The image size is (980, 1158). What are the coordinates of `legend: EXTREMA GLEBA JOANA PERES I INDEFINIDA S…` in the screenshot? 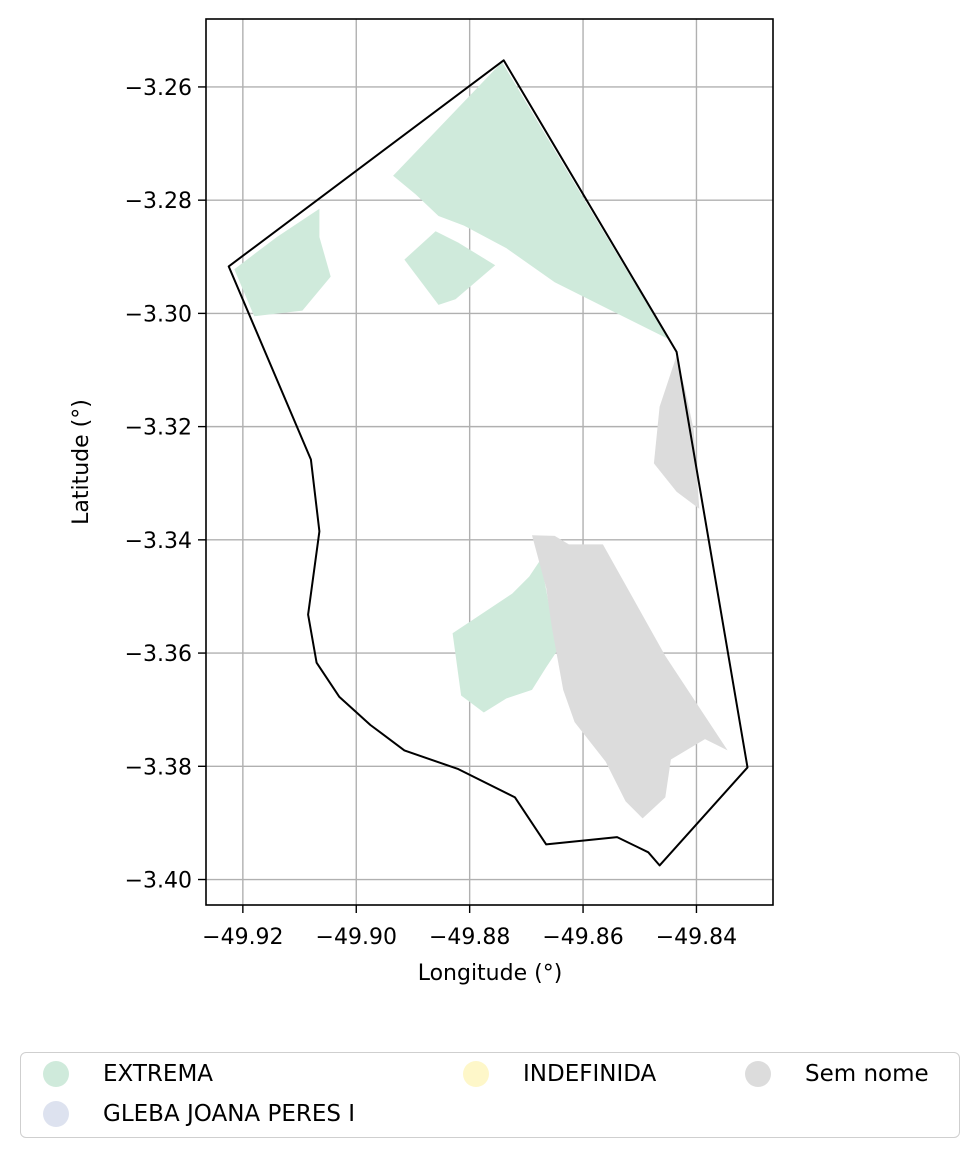 It's located at (490, 1095).